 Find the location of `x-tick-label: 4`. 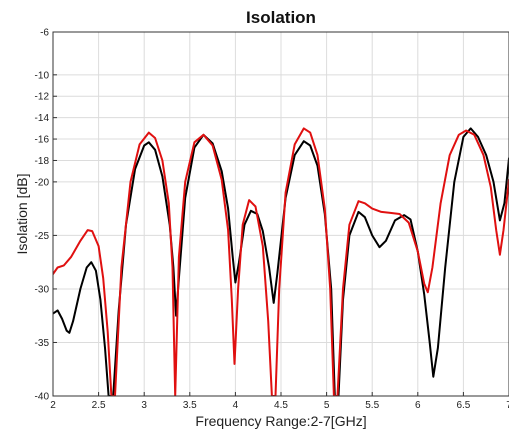

x-tick-label: 4 is located at coordinates (236, 405).